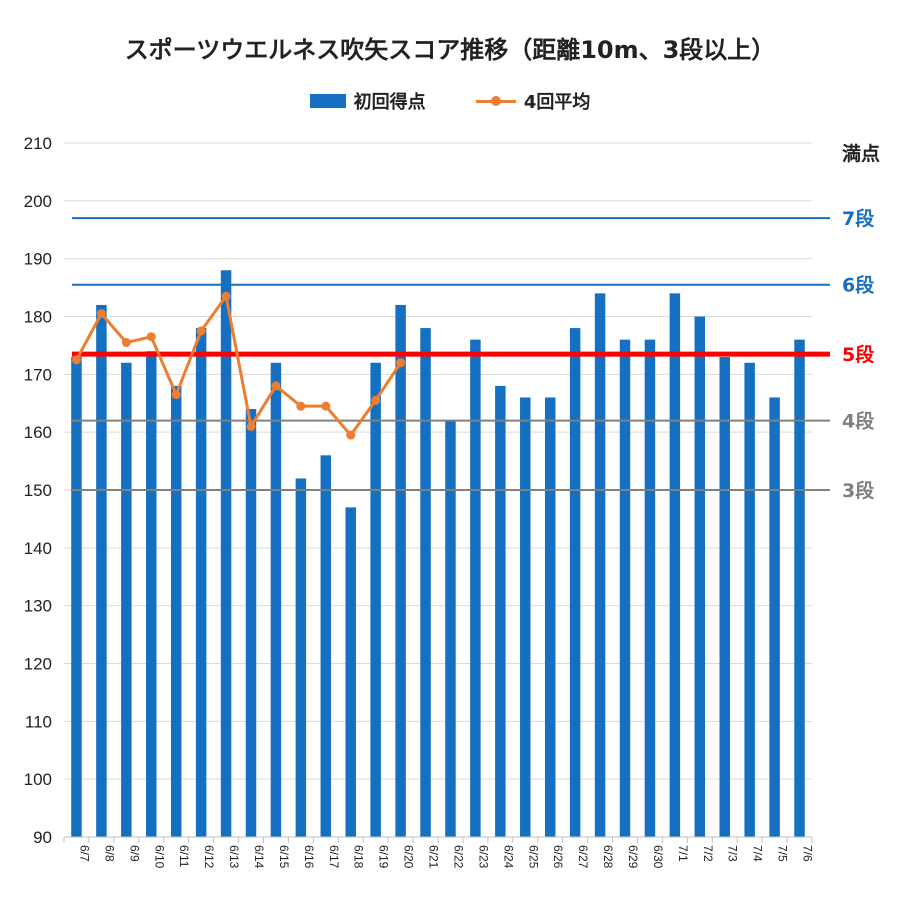 The height and width of the screenshot is (900, 900). I want to click on x-tick-label: 6/10, so click(159, 857).